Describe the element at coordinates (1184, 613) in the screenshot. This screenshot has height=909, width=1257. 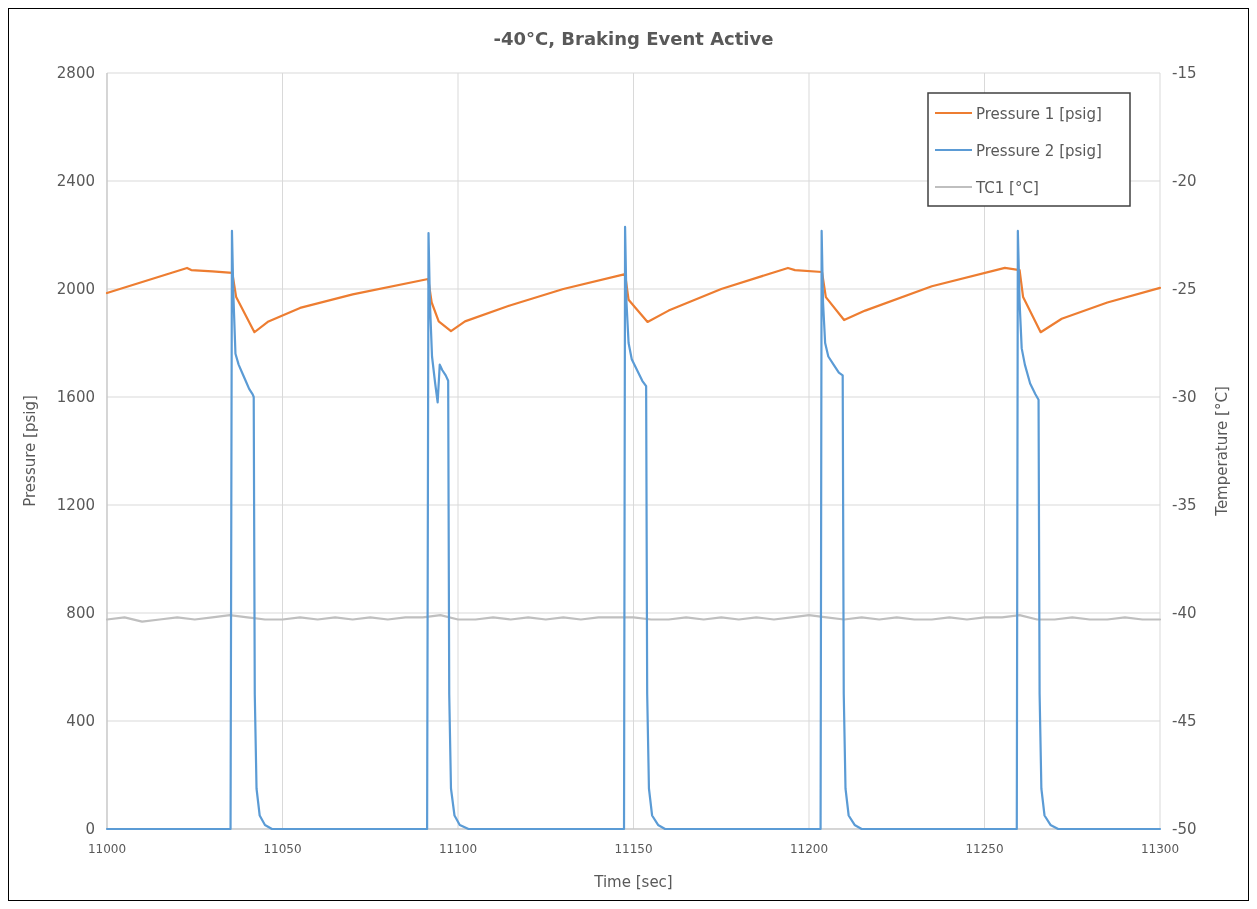
I see `y2-tick-label: -40` at that location.